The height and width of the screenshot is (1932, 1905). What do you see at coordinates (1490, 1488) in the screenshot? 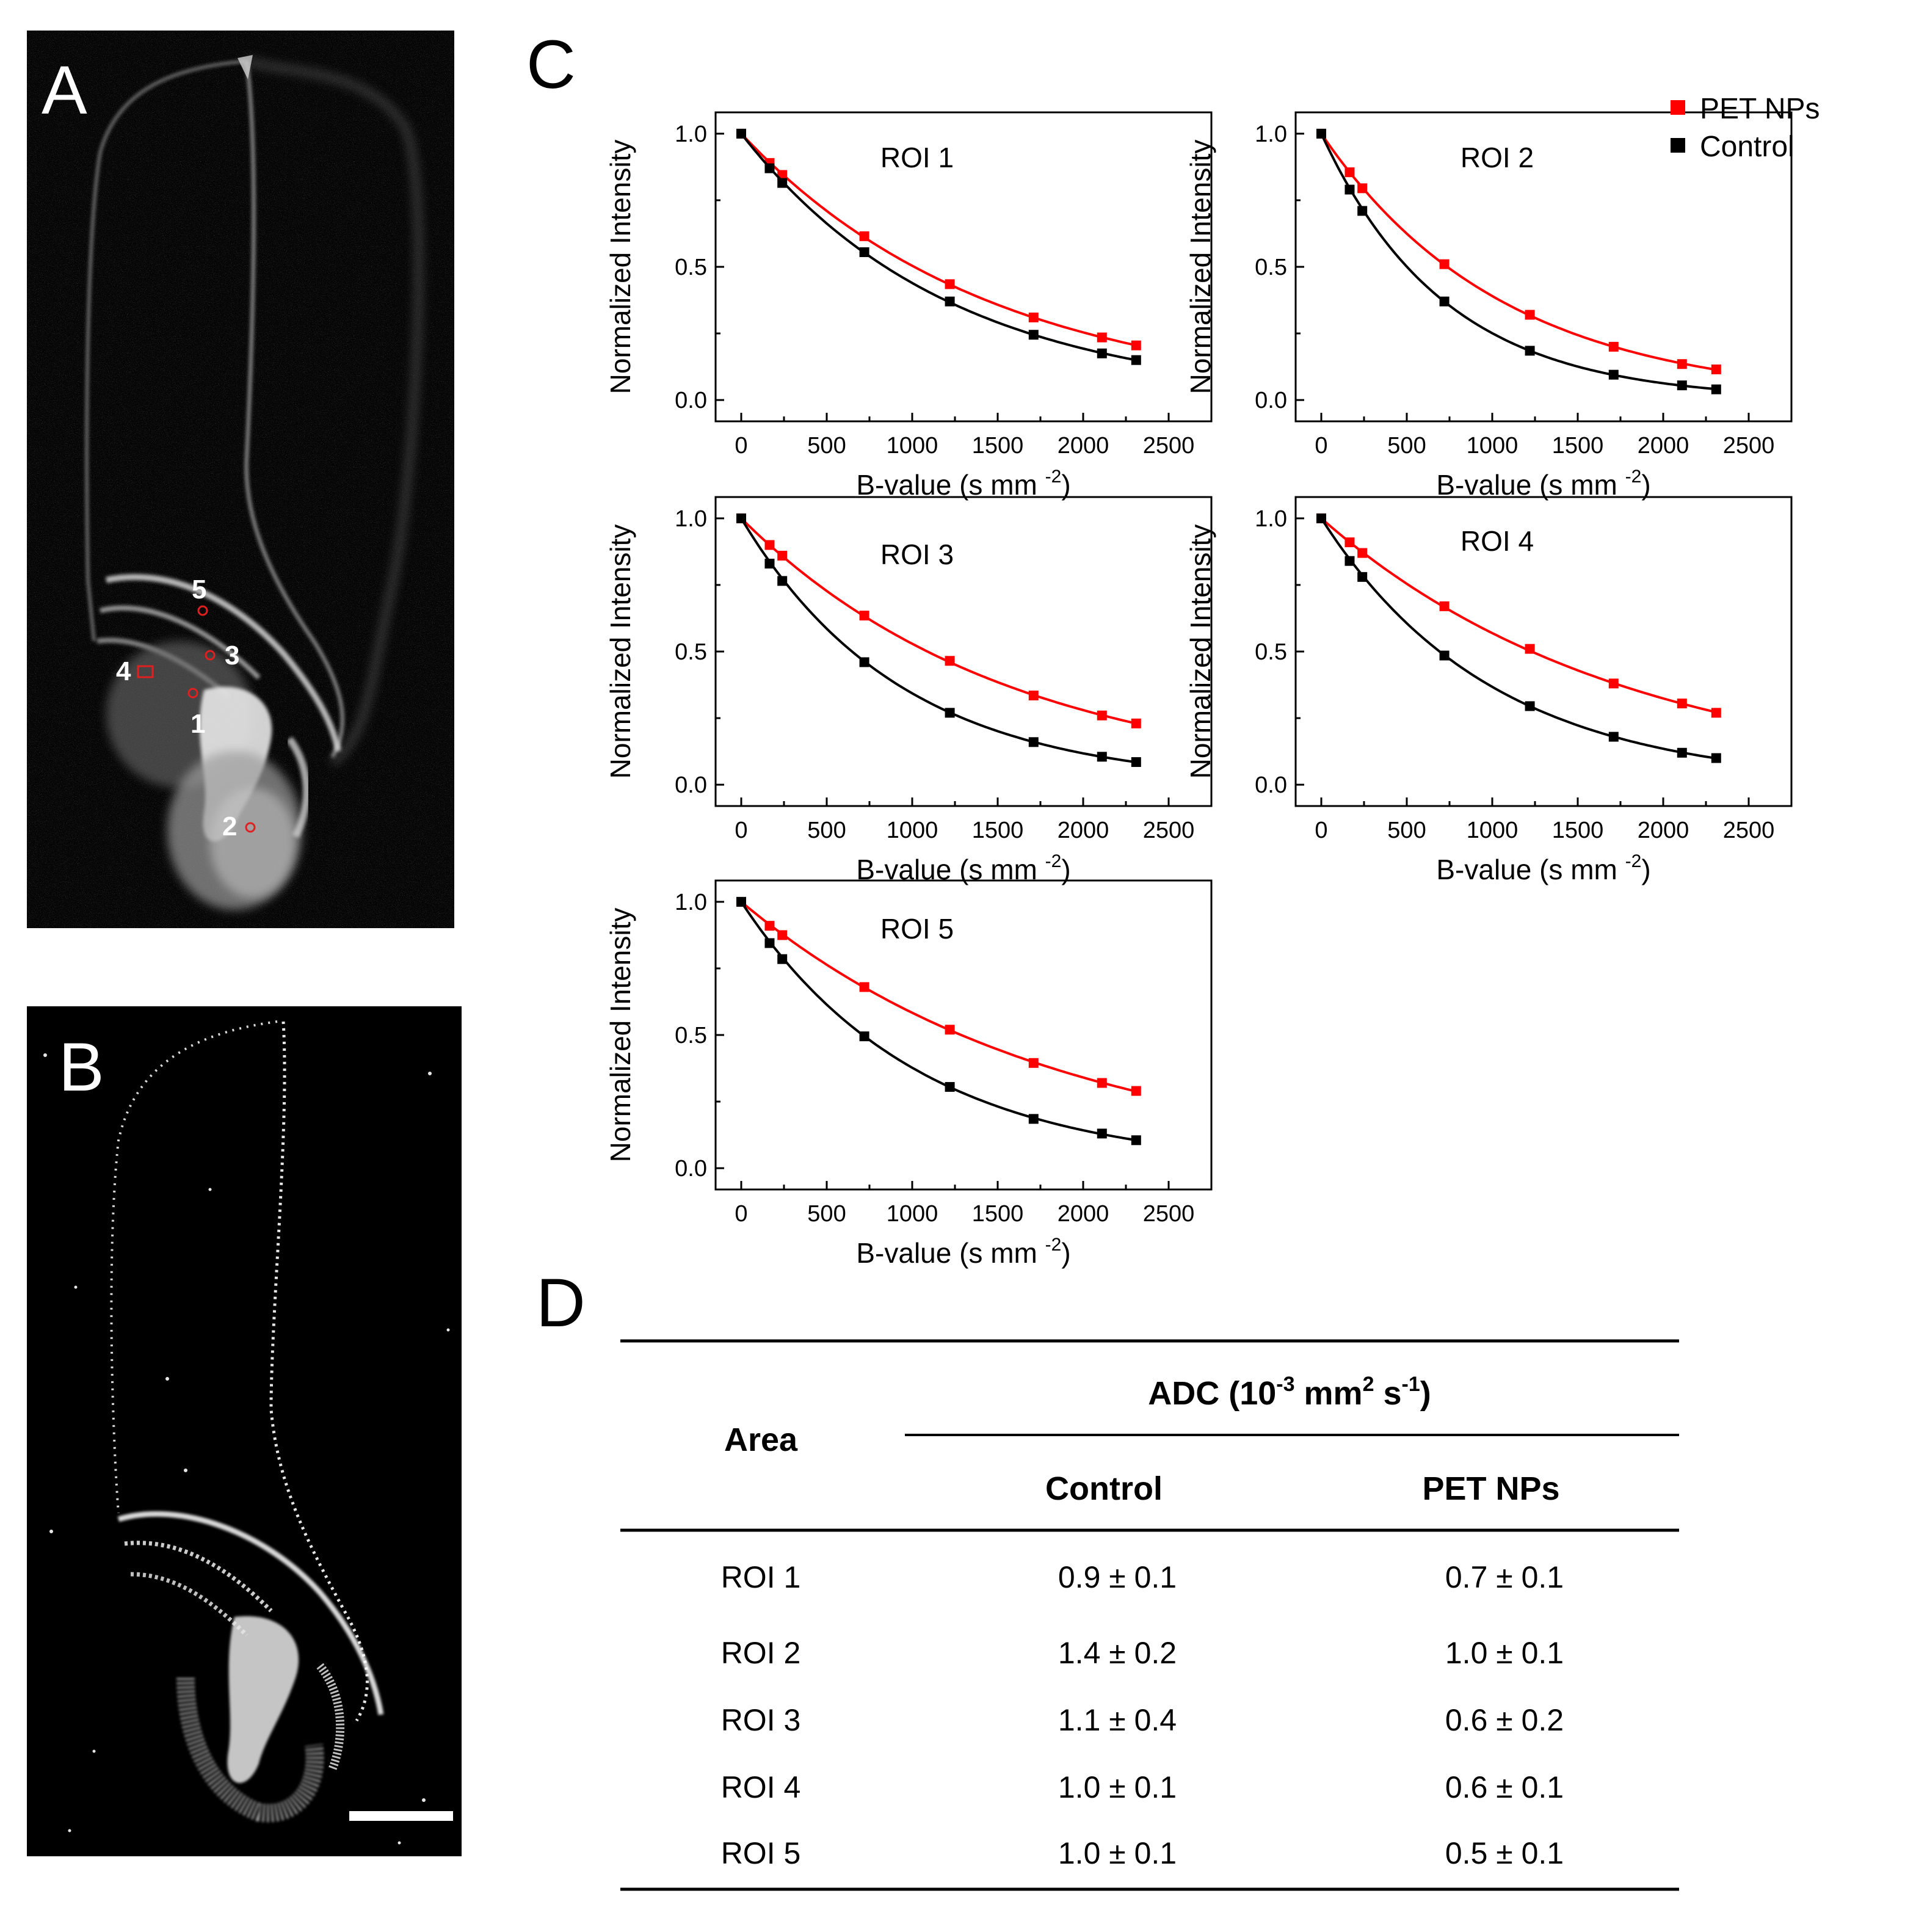
I see `table-col-pet: PET NPs` at bounding box center [1490, 1488].